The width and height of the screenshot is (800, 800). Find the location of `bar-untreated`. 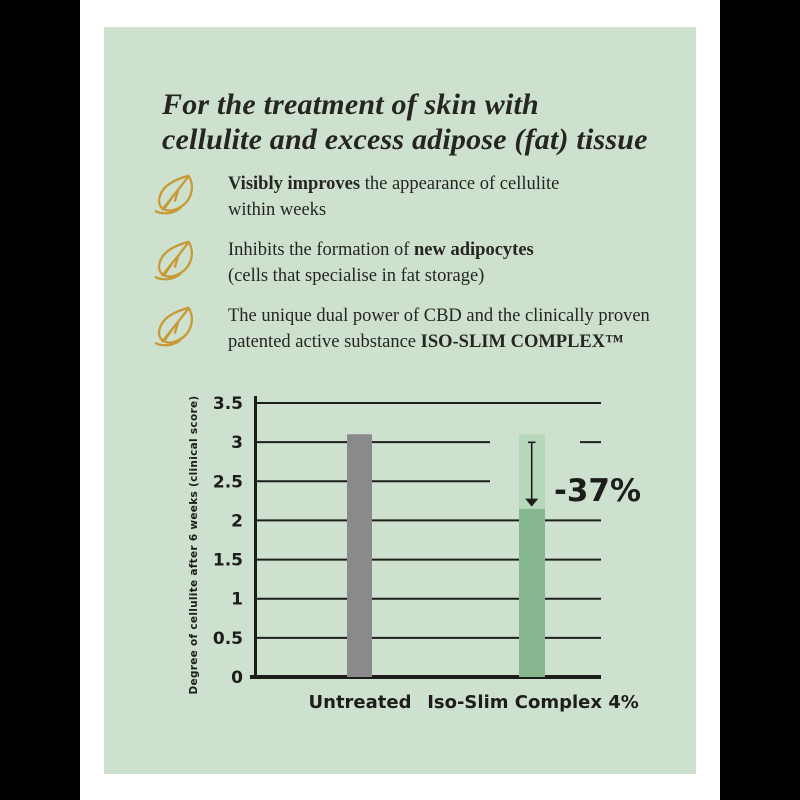

bar-untreated is located at coordinates (359, 555).